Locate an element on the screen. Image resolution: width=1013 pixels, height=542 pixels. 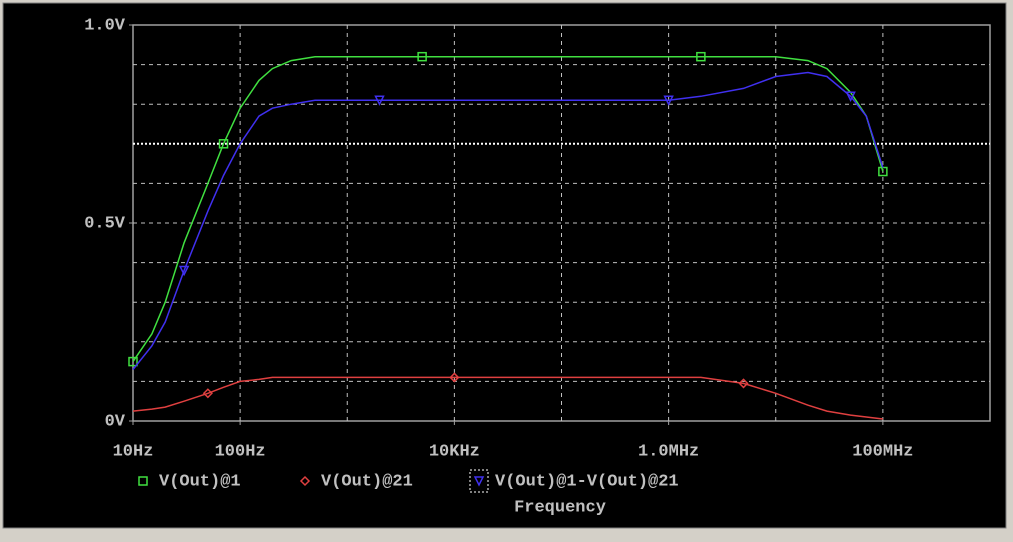
x-tick-label: 1.0MHz is located at coordinates (668, 451).